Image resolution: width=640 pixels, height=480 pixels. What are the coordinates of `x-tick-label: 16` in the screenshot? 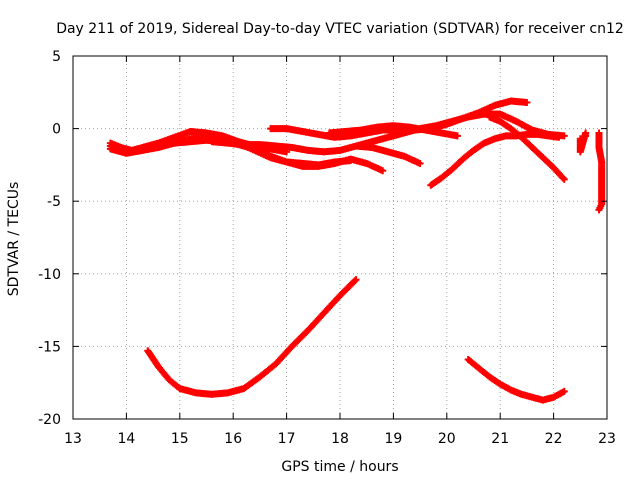 It's located at (233, 439).